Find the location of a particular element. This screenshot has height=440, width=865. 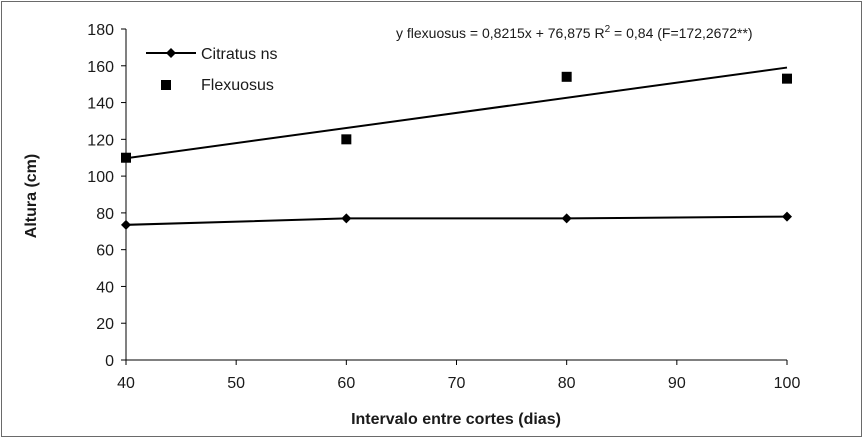

equation-superscript: 2 is located at coordinates (608, 29).